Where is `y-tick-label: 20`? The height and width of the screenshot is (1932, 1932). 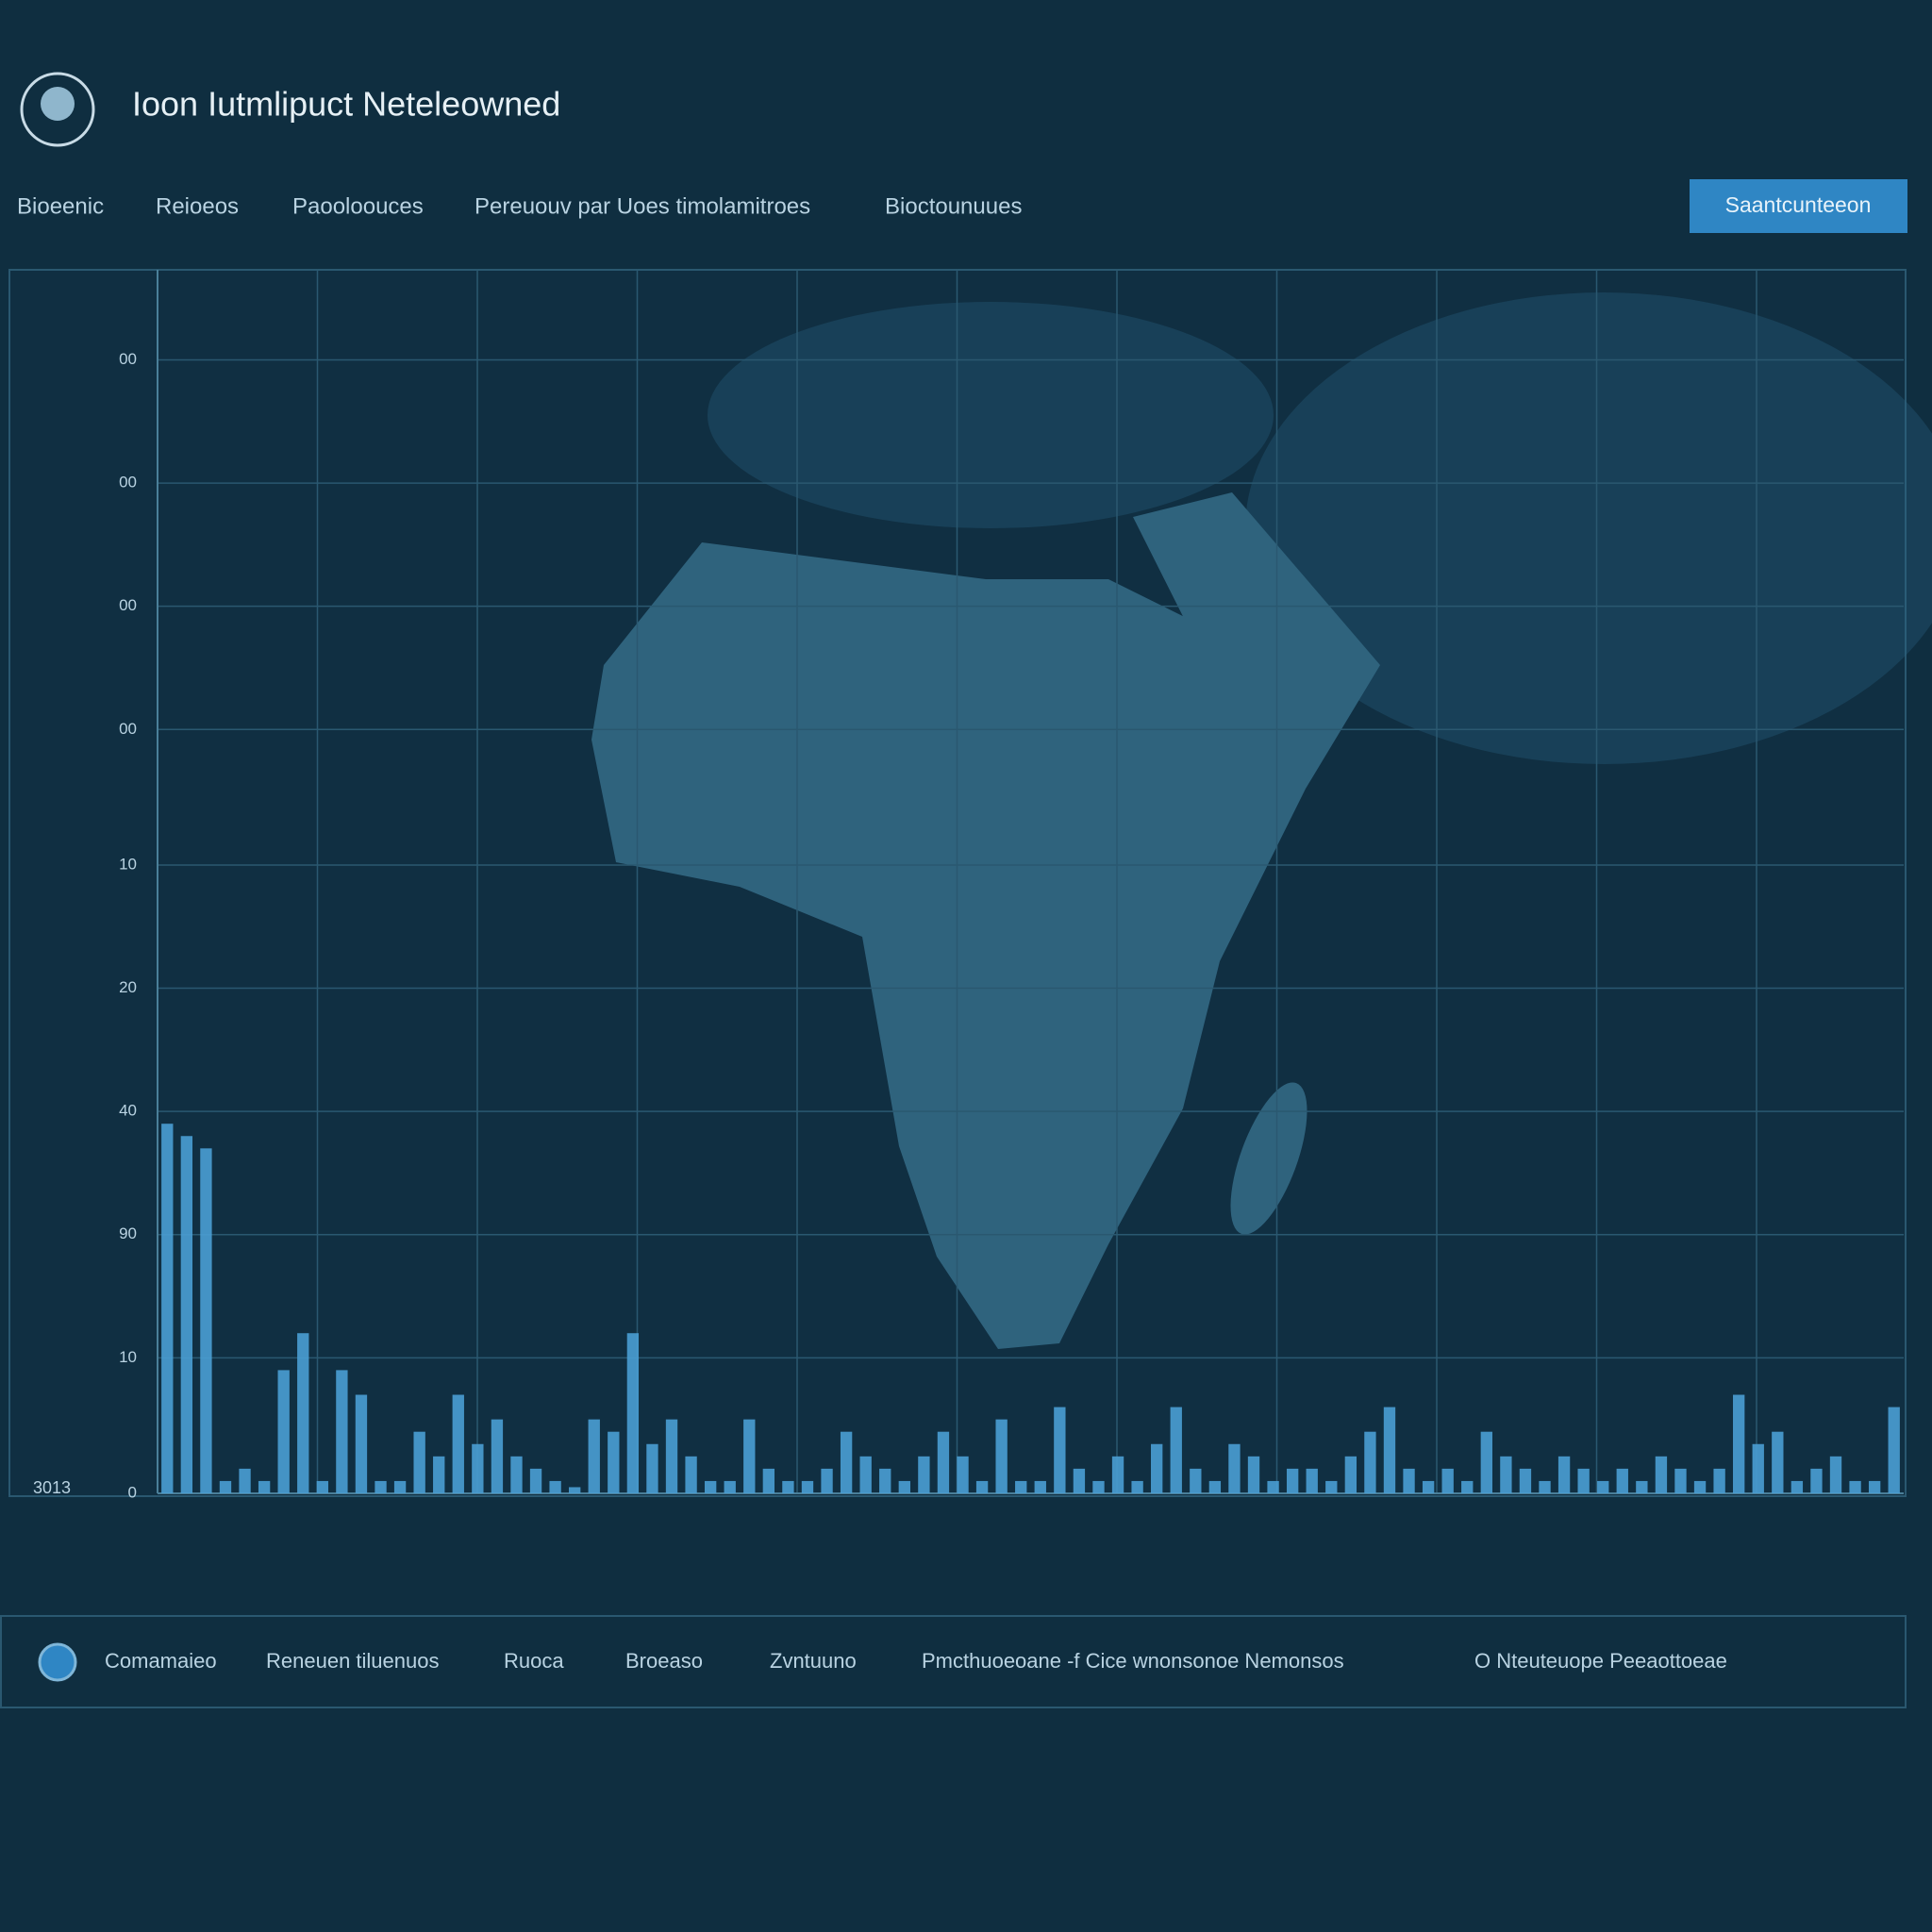
y-tick-label: 20 is located at coordinates (128, 987).